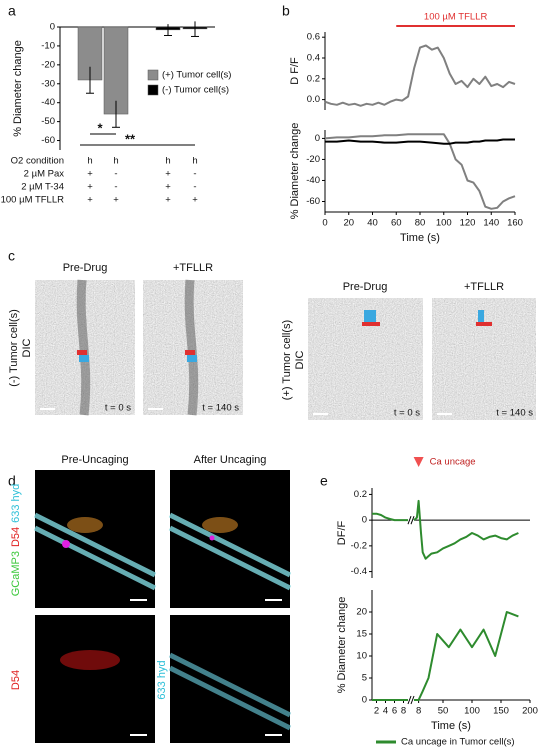 Image resolution: width=544 pixels, height=750 pixels. Describe the element at coordinates (458, 742) in the screenshot. I see `legend-label: Ca uncage in Tumor cell(s)` at that location.